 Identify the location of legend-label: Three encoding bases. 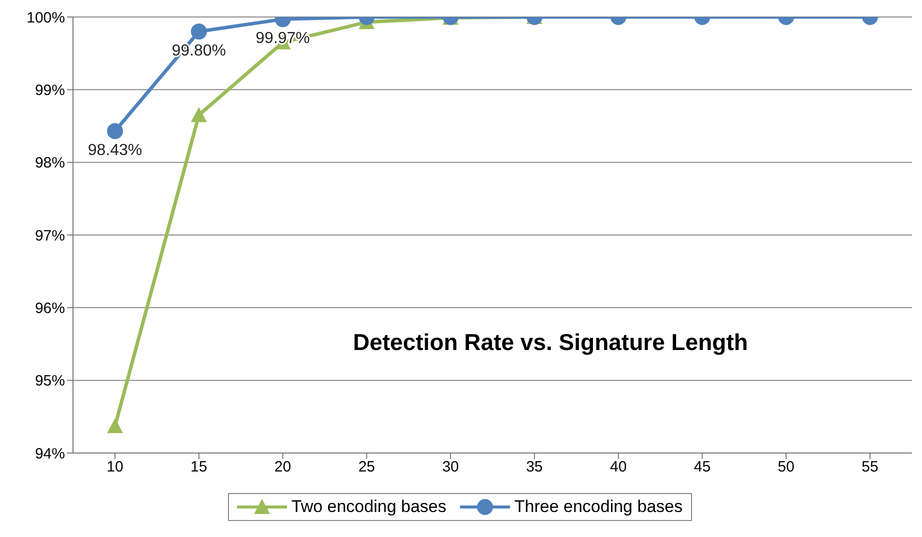
(598, 507).